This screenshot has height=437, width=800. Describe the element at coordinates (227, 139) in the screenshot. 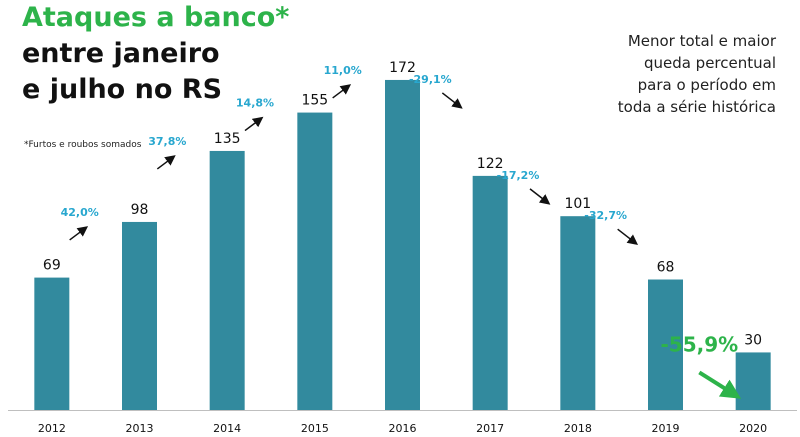

I see `bar-value-label-2014: 135` at that location.